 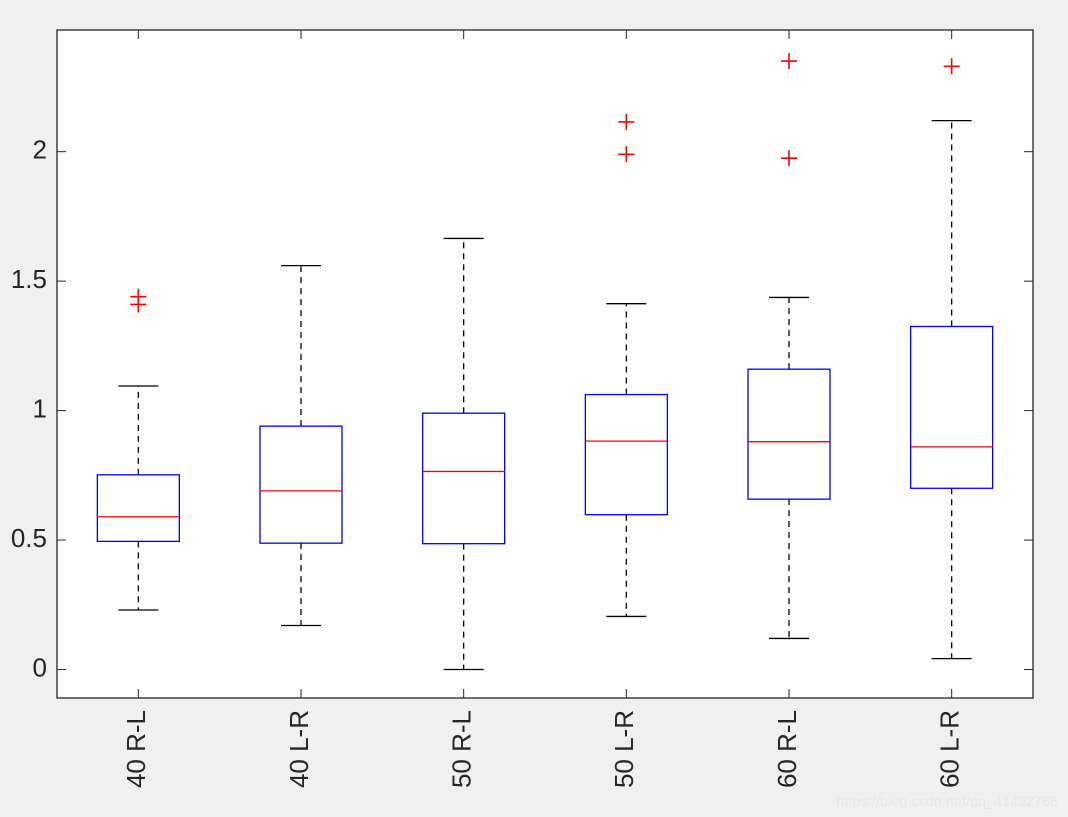 I want to click on x-tick-label: 60 R-L, so click(x=787, y=749).